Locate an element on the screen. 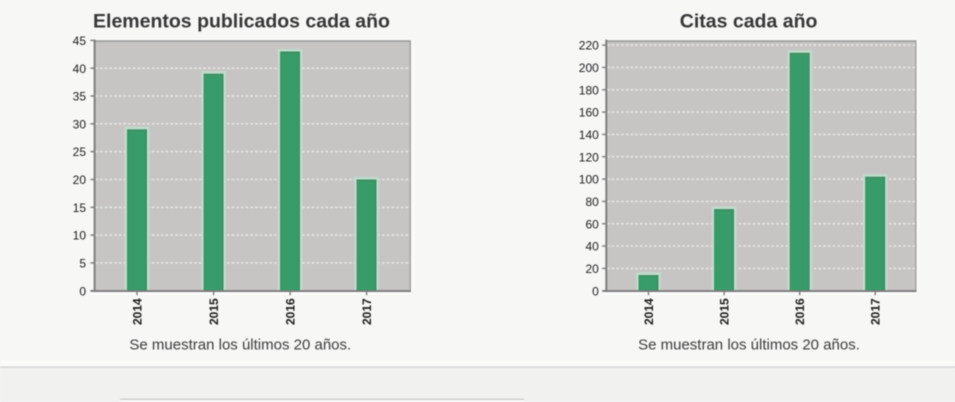 This screenshot has height=402, width=955. svg-text: Elementos publicados cada año is located at coordinates (241, 22).